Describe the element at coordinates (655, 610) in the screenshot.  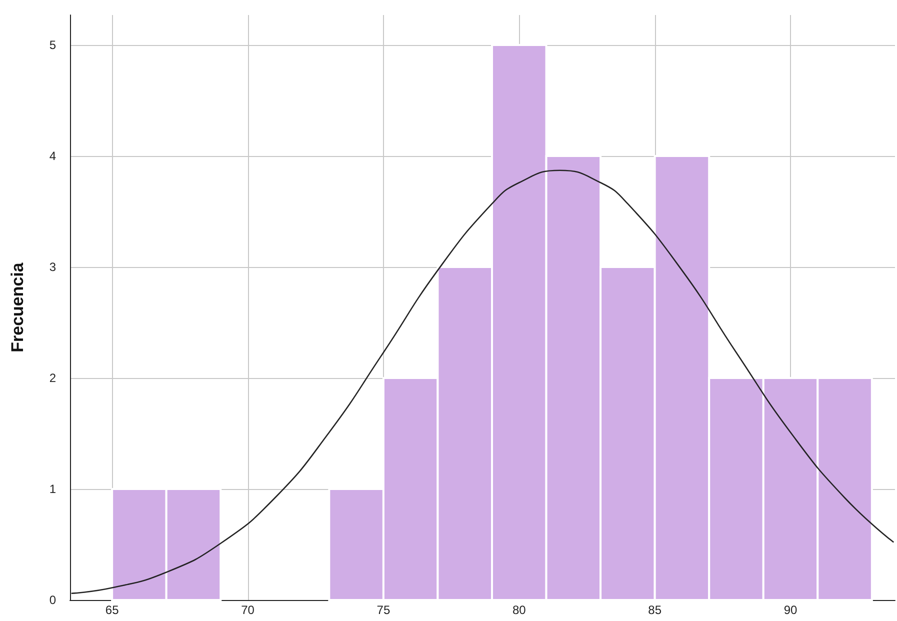
I see `x-tick-label: 85` at that location.